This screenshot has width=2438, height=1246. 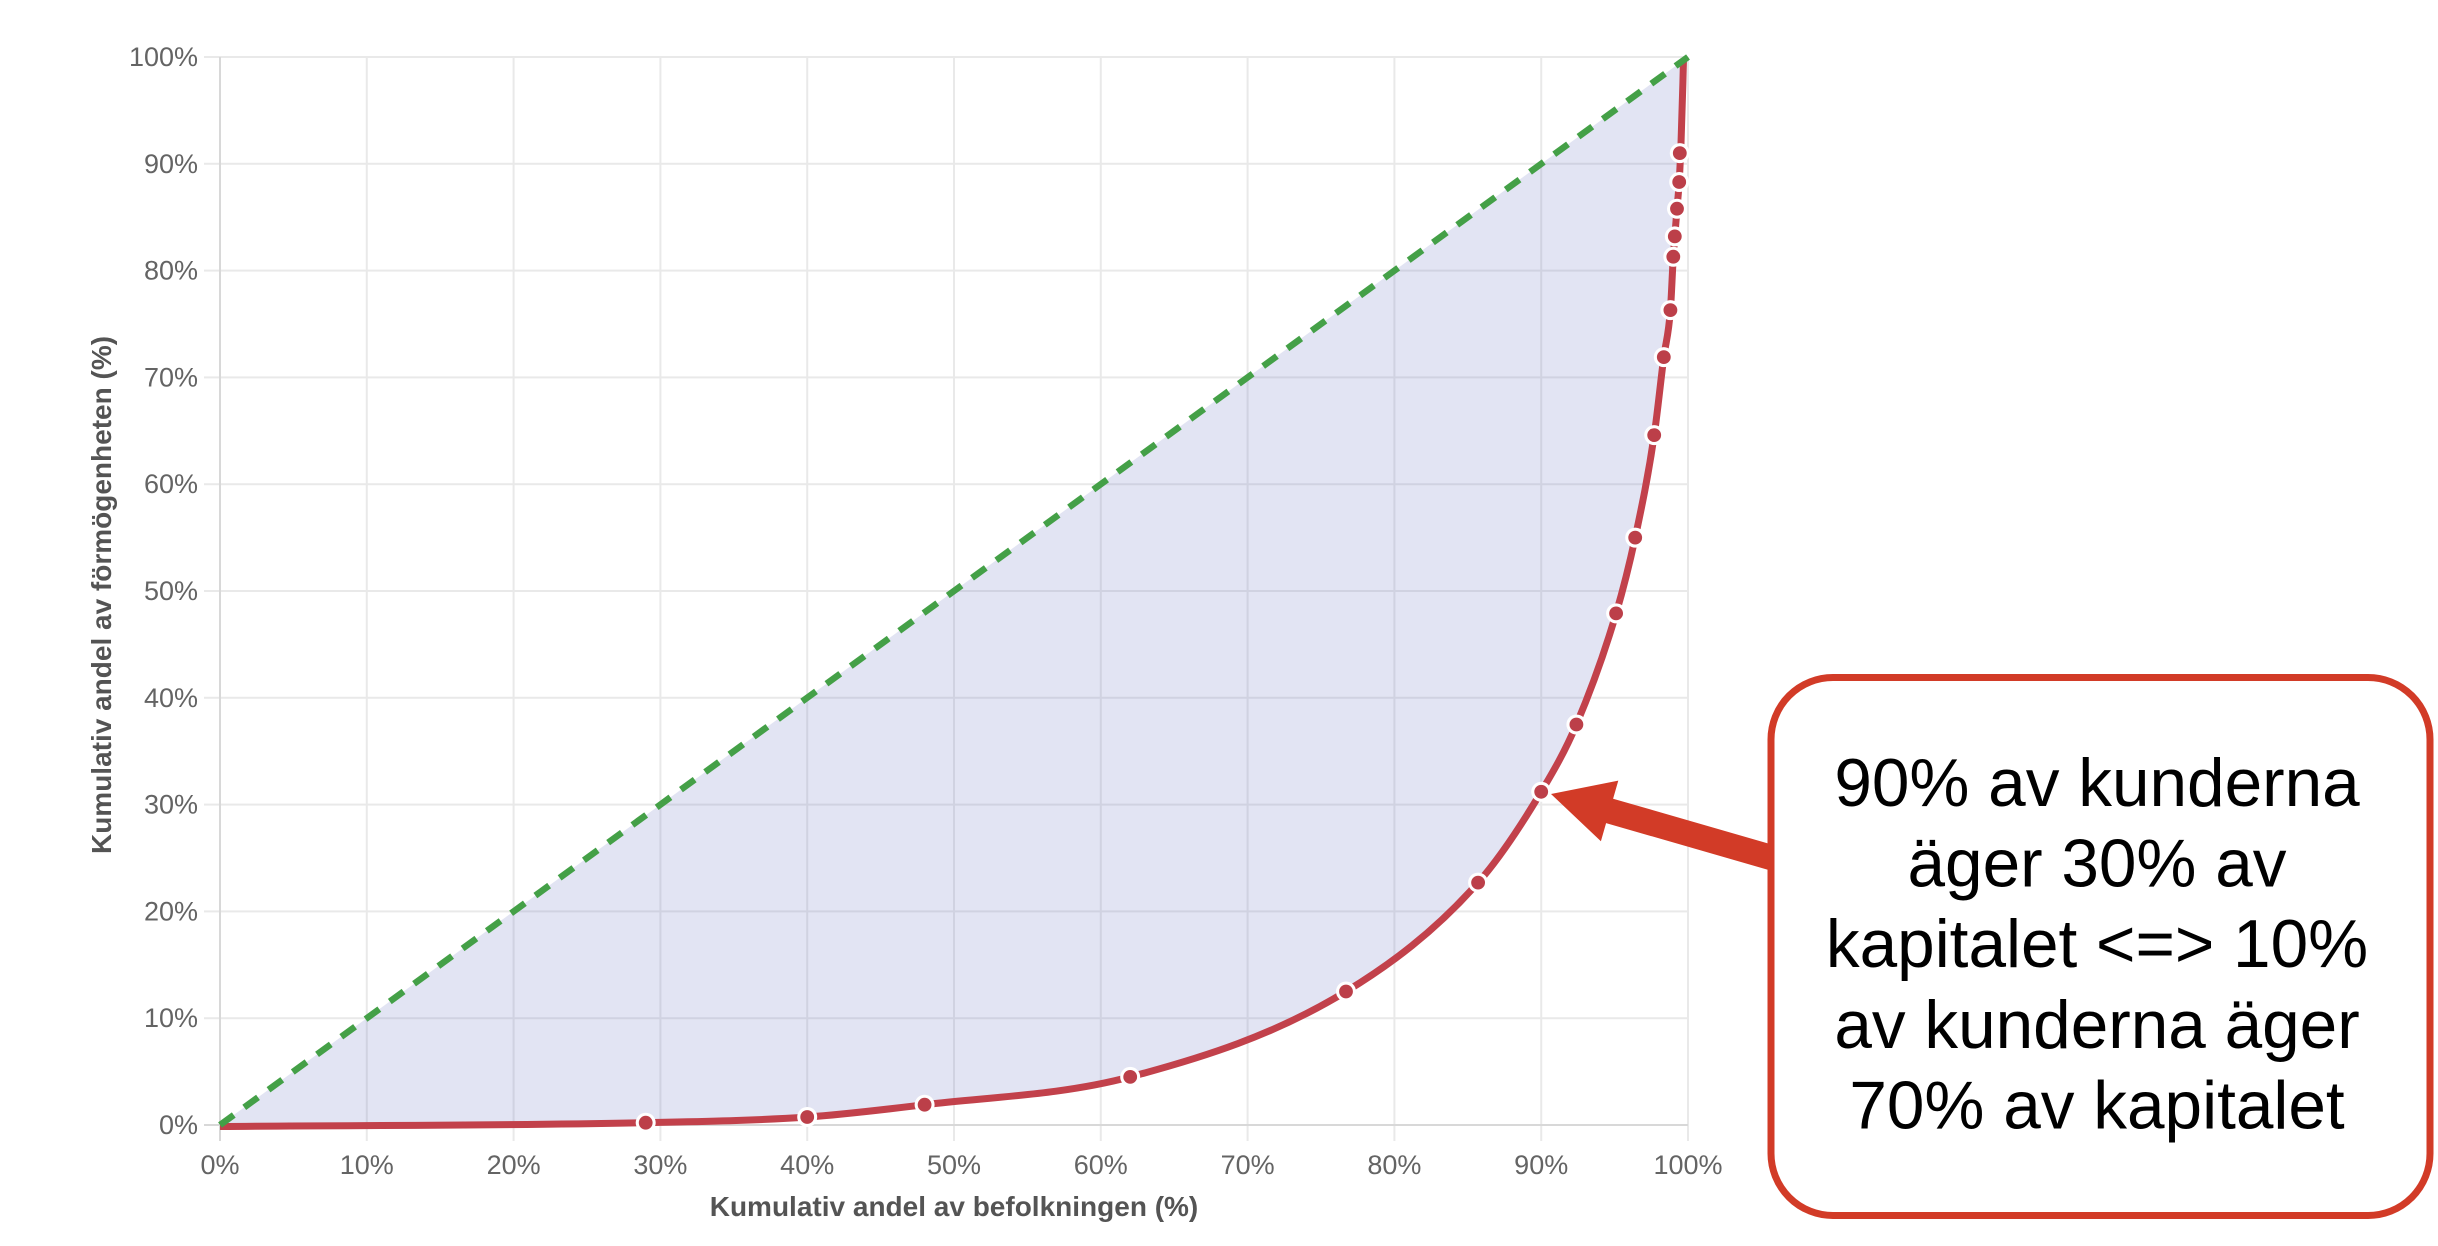 What do you see at coordinates (2097, 944) in the screenshot?
I see `svg-text: kapitalet <=> 10%` at bounding box center [2097, 944].